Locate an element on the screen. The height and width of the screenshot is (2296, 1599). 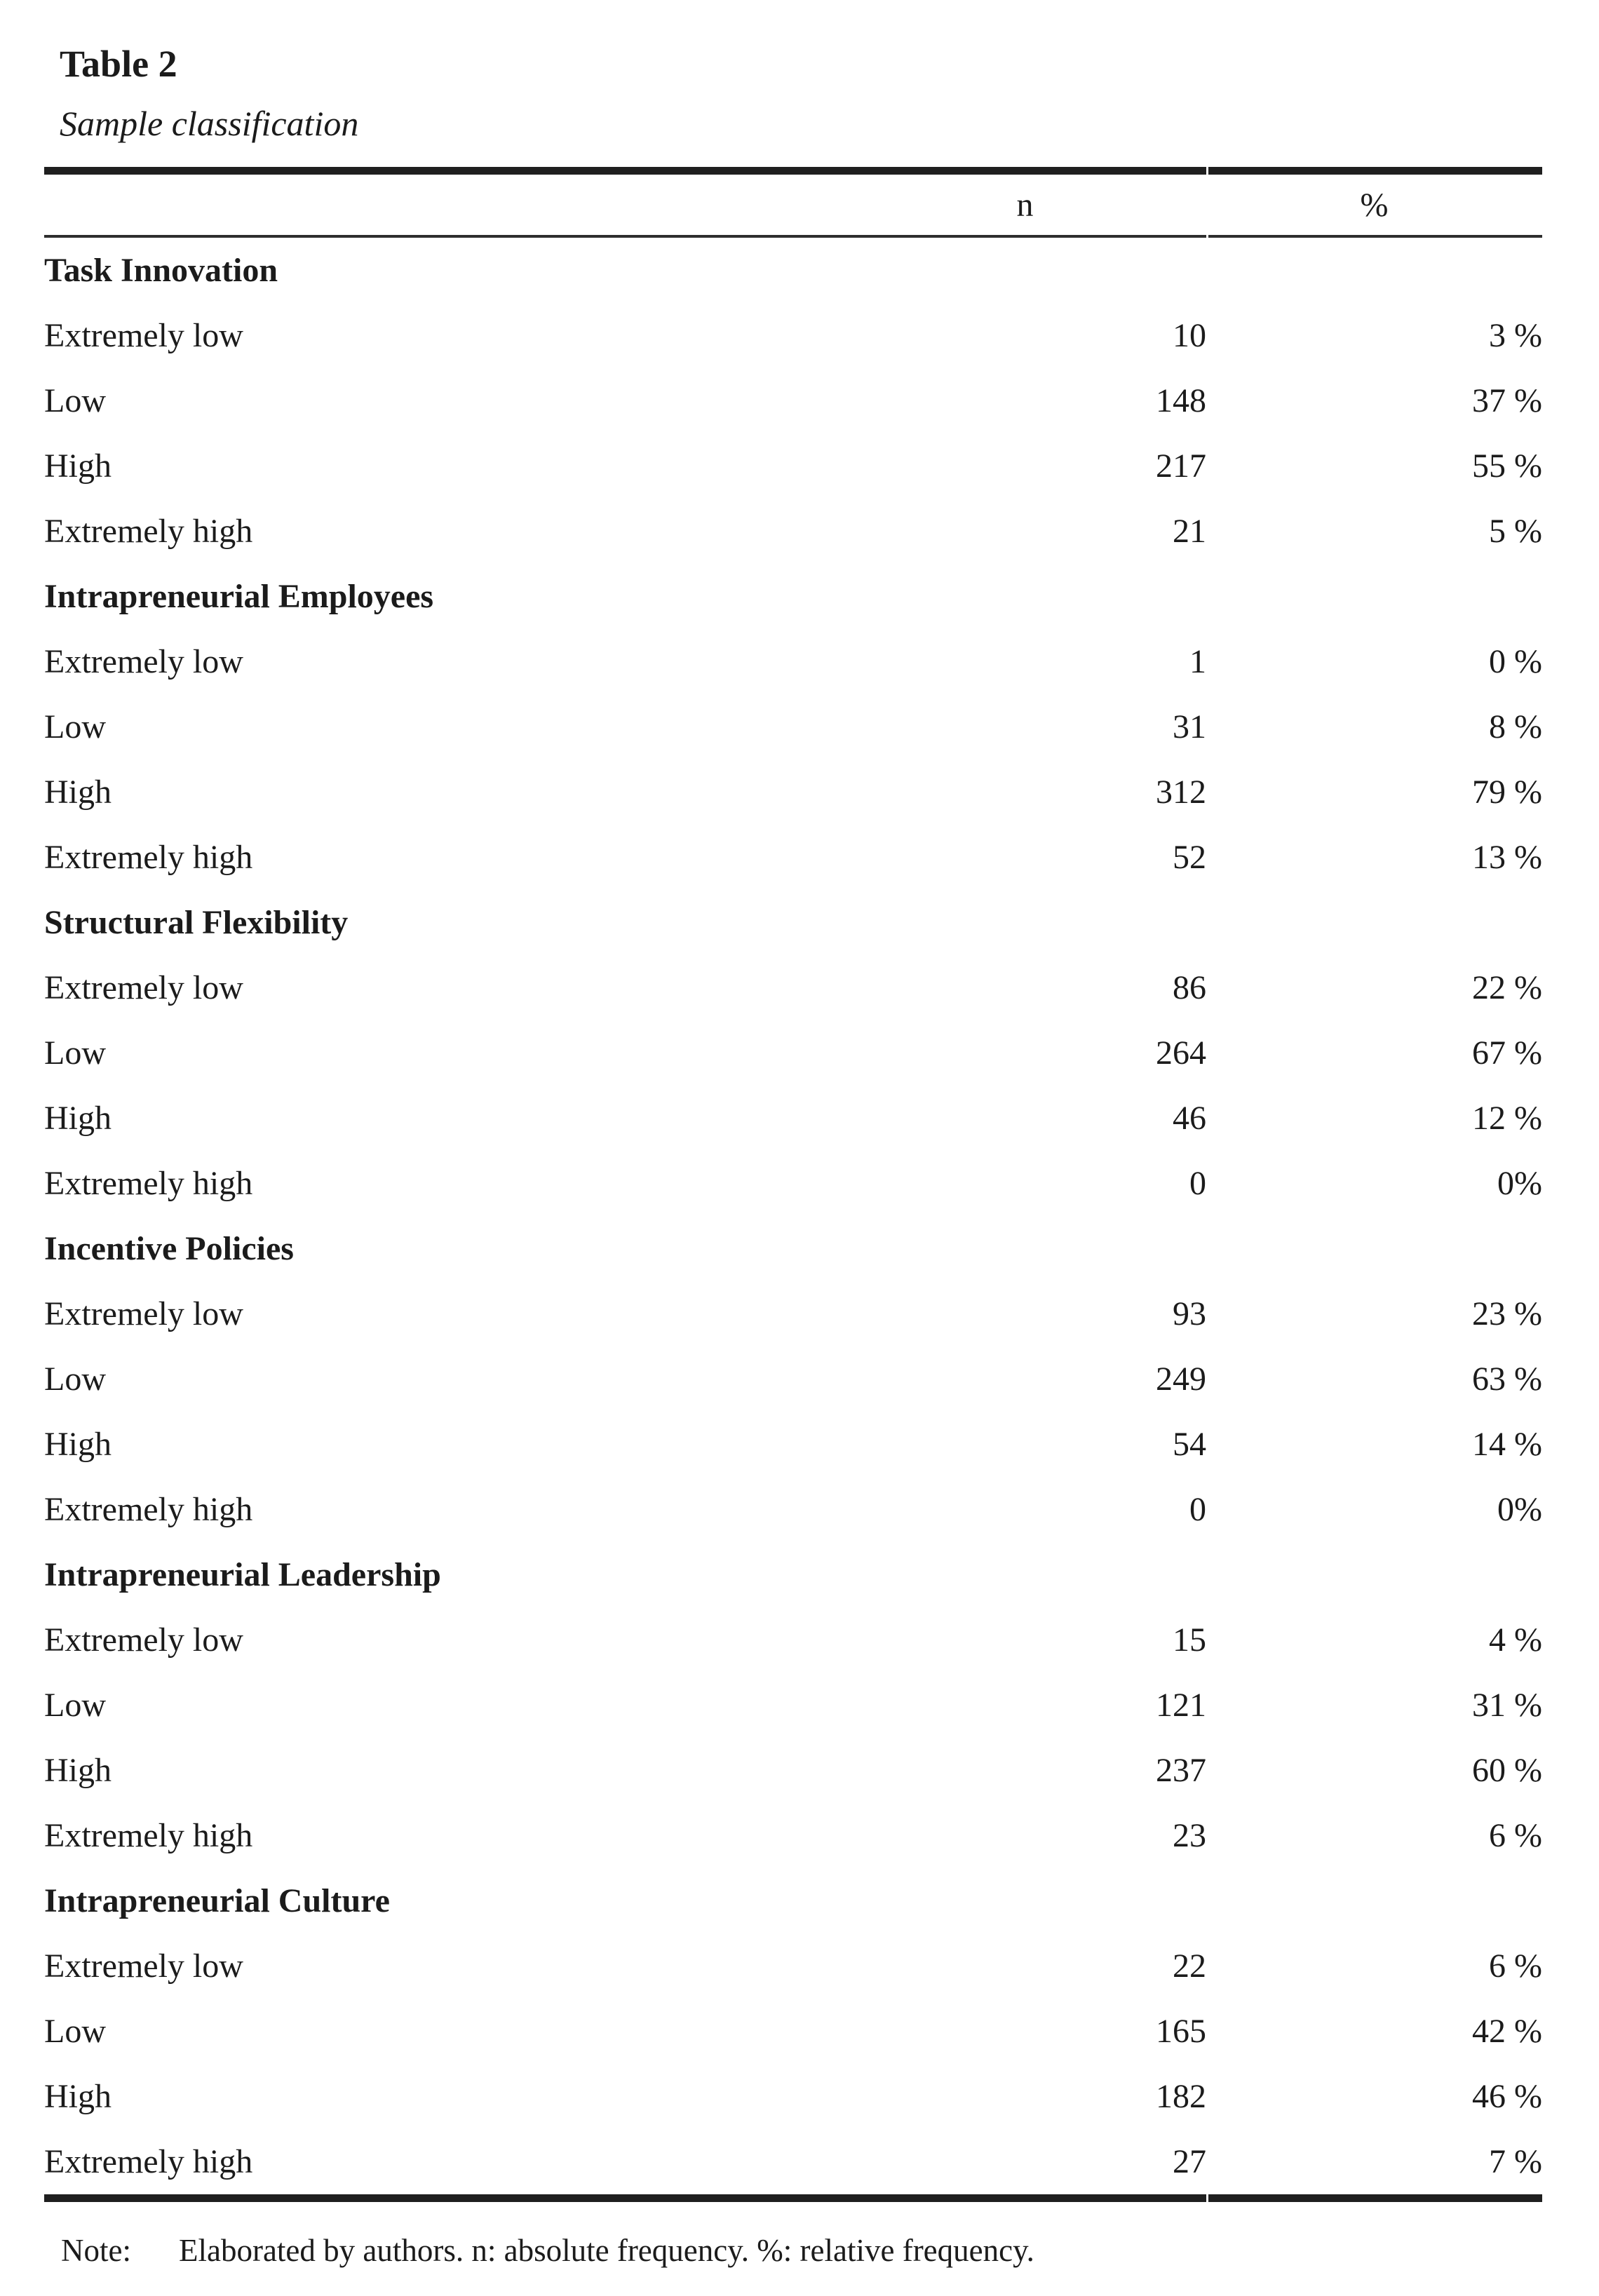
table-header-row: n % is located at coordinates (793, 205).